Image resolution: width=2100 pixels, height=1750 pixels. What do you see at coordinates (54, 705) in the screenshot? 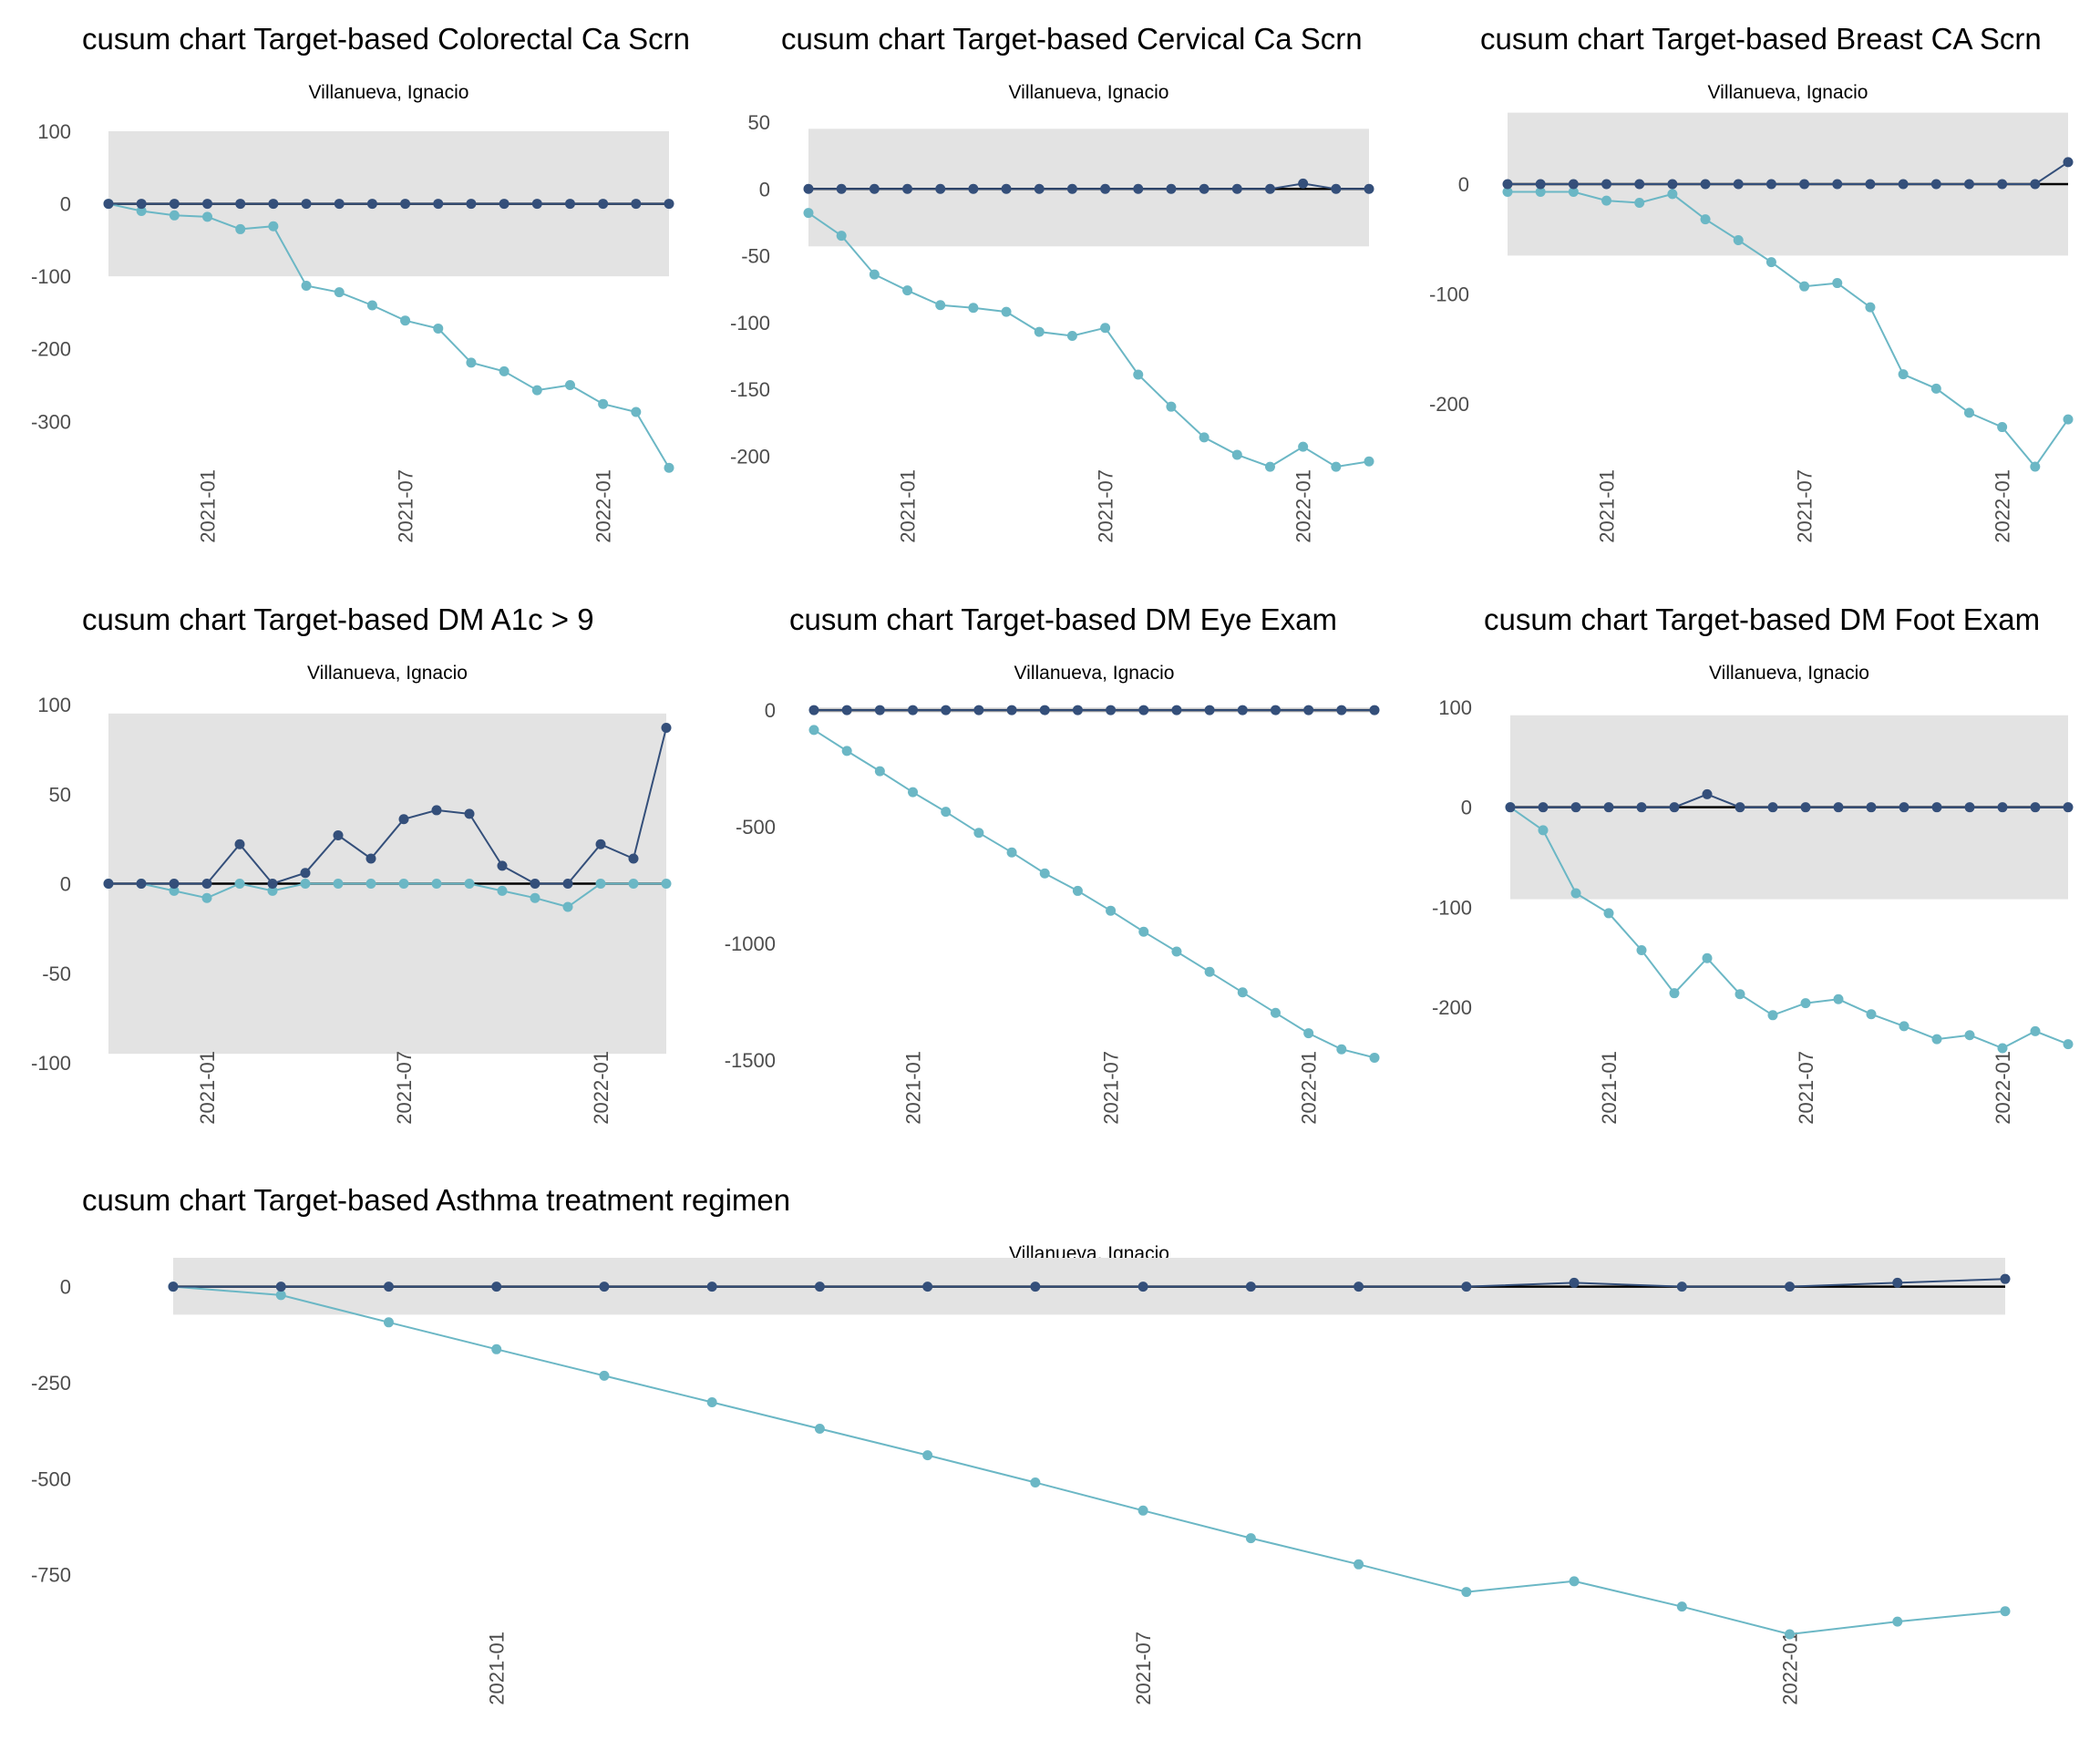
I see `y-tick-label: 100` at bounding box center [54, 705].